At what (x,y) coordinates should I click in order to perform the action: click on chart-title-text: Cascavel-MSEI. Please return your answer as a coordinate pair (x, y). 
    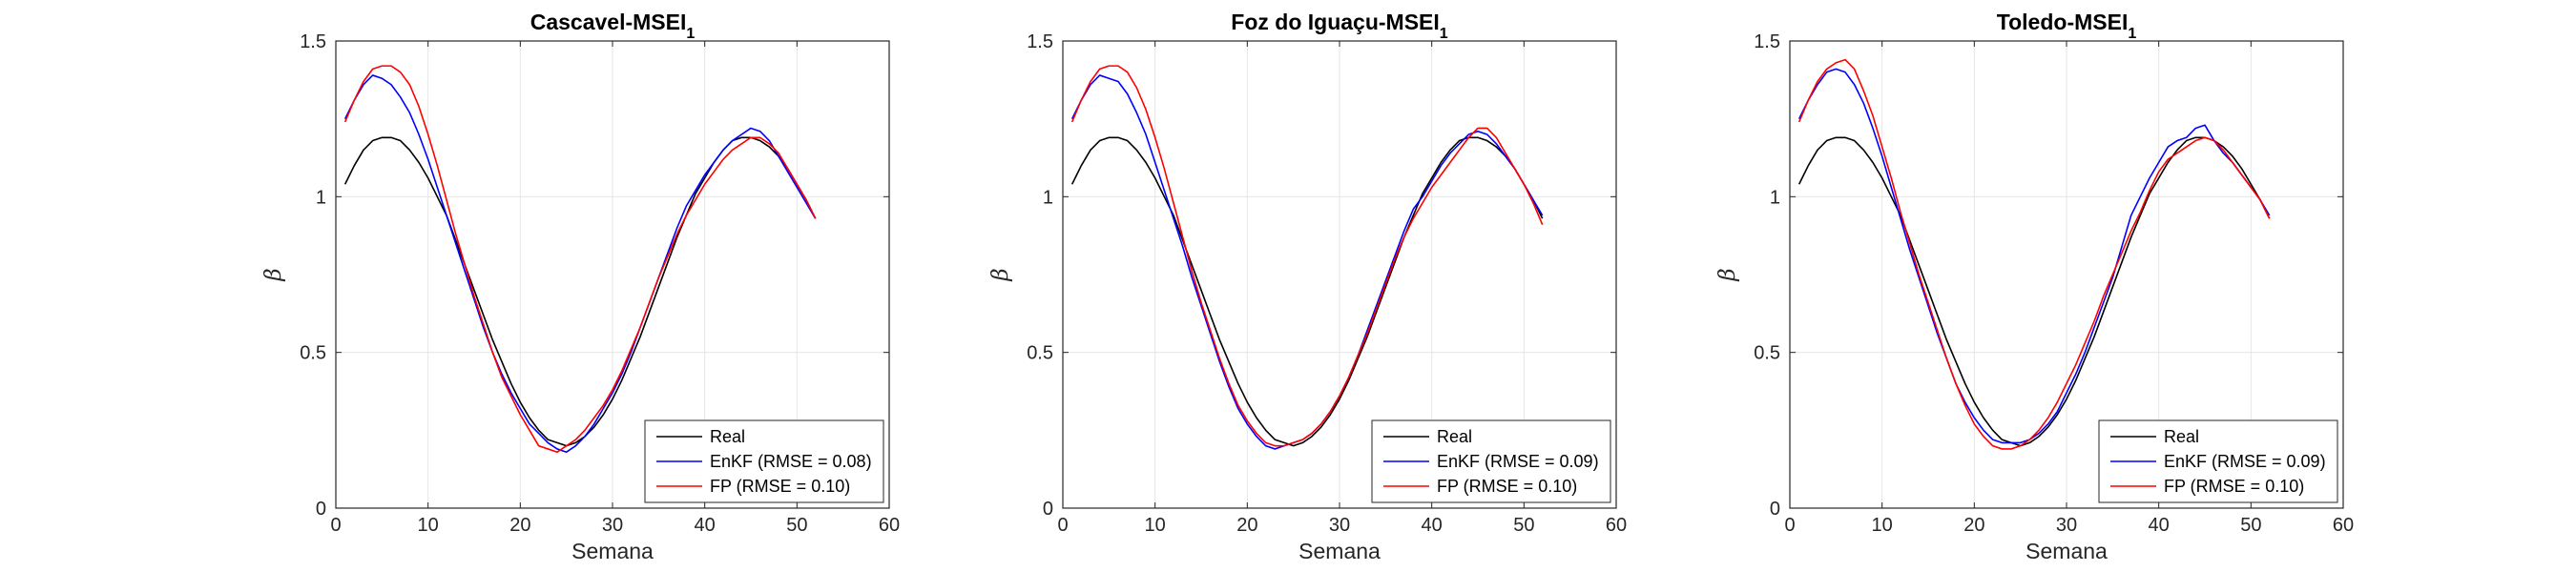
    Looking at the image, I should click on (608, 22).